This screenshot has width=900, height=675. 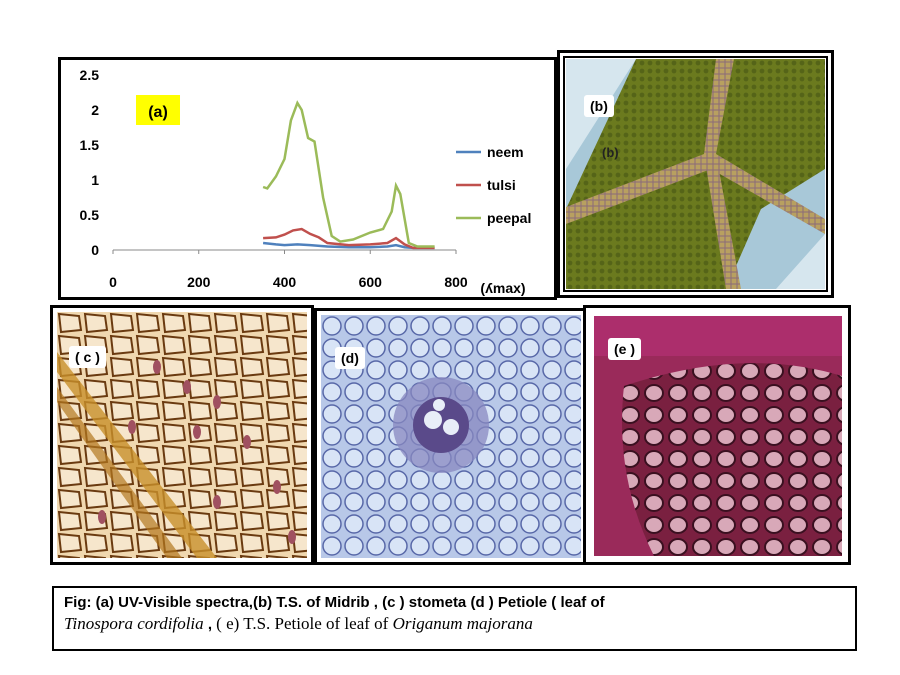 I want to click on chart-legend: neem tulsi peepal, so click(x=493, y=185).